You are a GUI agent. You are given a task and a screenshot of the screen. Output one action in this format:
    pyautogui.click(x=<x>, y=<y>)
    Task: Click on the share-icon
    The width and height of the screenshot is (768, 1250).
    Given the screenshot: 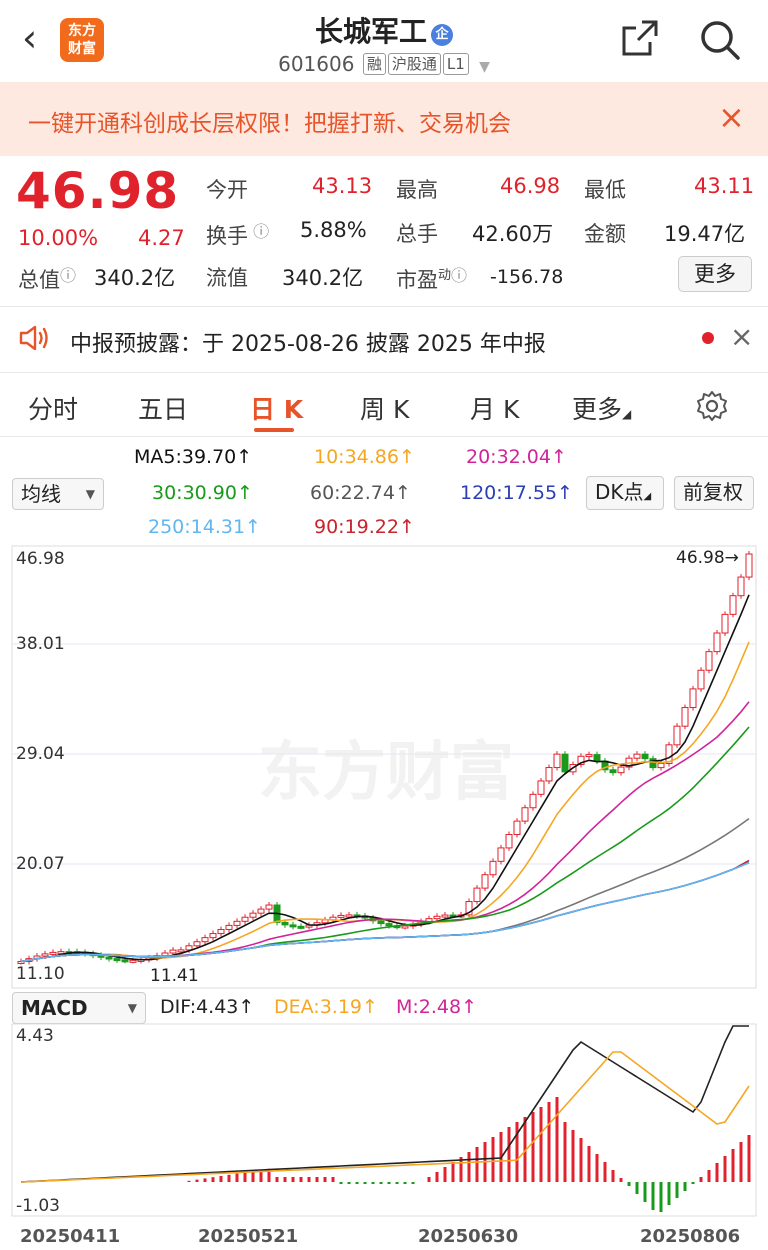 What is the action you would take?
    pyautogui.click(x=640, y=38)
    